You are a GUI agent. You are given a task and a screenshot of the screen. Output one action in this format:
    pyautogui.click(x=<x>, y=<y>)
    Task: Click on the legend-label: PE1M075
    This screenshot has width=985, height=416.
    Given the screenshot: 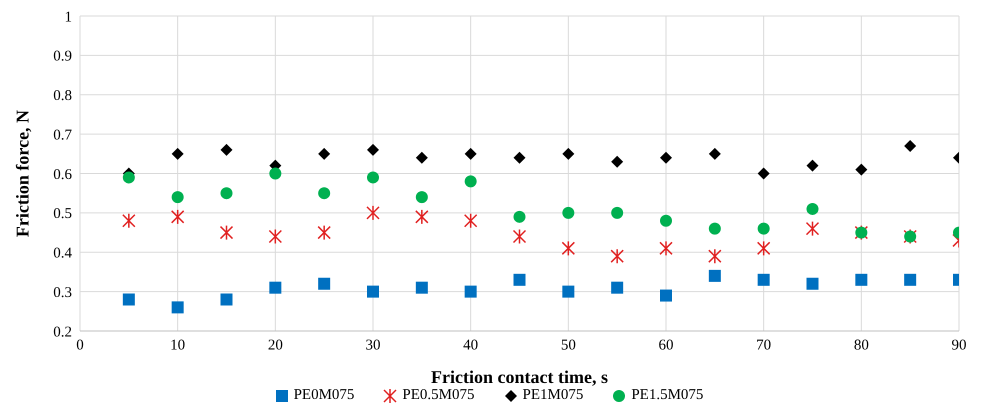 What is the action you would take?
    pyautogui.click(x=553, y=395)
    